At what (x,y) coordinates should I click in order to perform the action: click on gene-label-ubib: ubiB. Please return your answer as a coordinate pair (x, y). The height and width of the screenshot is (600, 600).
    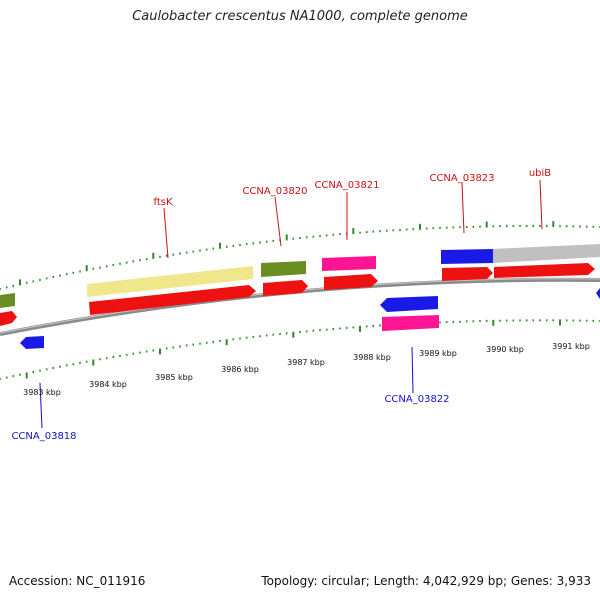
    Looking at the image, I should click on (540, 173).